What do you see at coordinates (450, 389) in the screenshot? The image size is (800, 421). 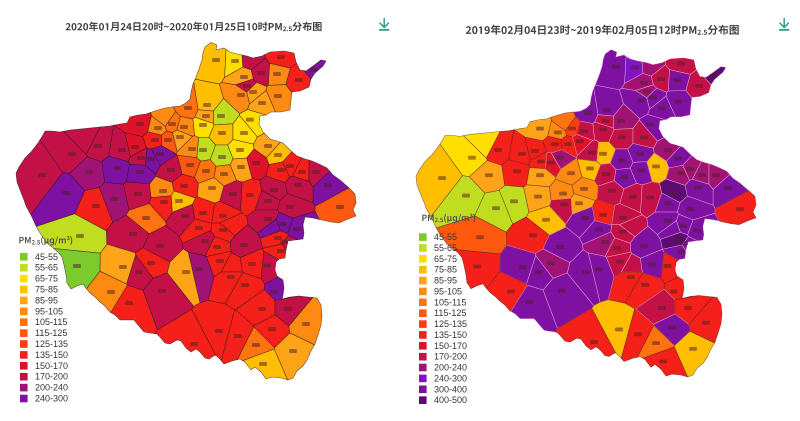 I see `svg-text: 300-400` at bounding box center [450, 389].